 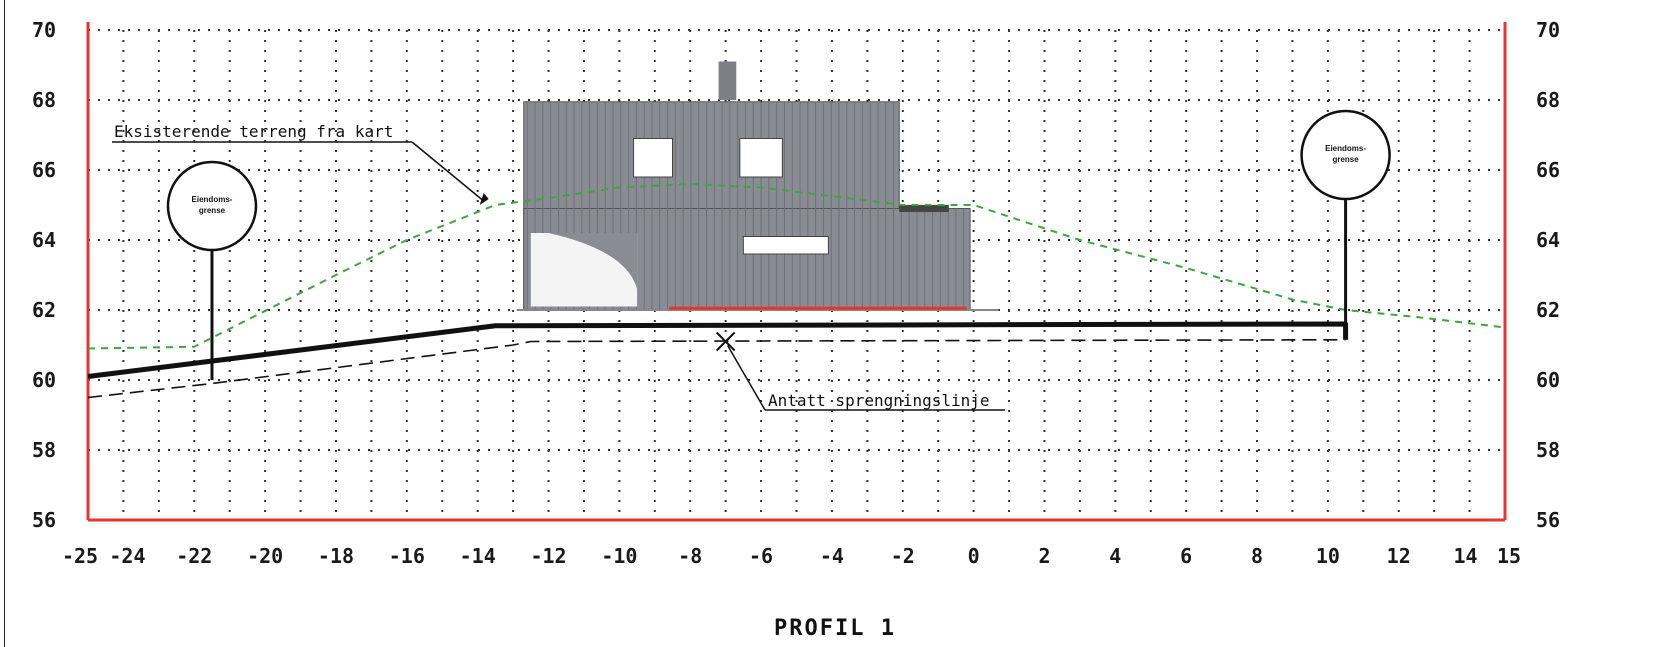 What do you see at coordinates (253, 131) in the screenshot?
I see `annotation-terrain-label: Eksisterende terreng fra kart` at bounding box center [253, 131].